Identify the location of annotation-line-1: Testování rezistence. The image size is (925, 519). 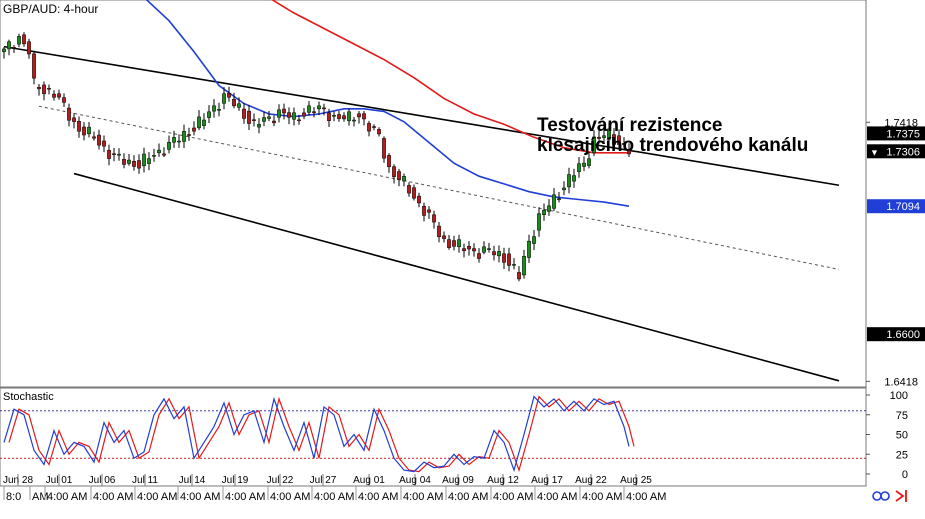
(630, 125).